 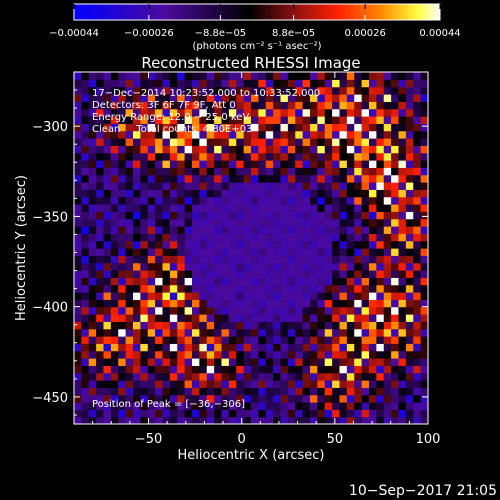 What do you see at coordinates (50, 398) in the screenshot?
I see `y-tick-label: −450` at bounding box center [50, 398].